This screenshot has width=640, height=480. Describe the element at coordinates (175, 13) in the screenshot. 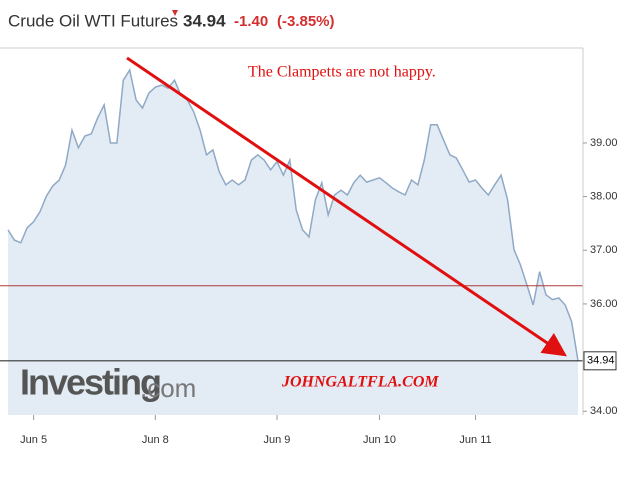

I see `down-arrow` at that location.